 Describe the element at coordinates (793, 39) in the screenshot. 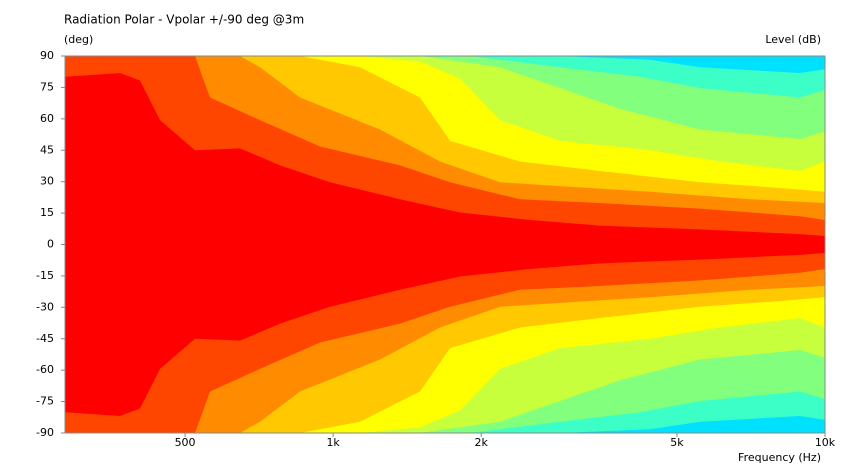

I see `level-label: Level (dB)` at that location.